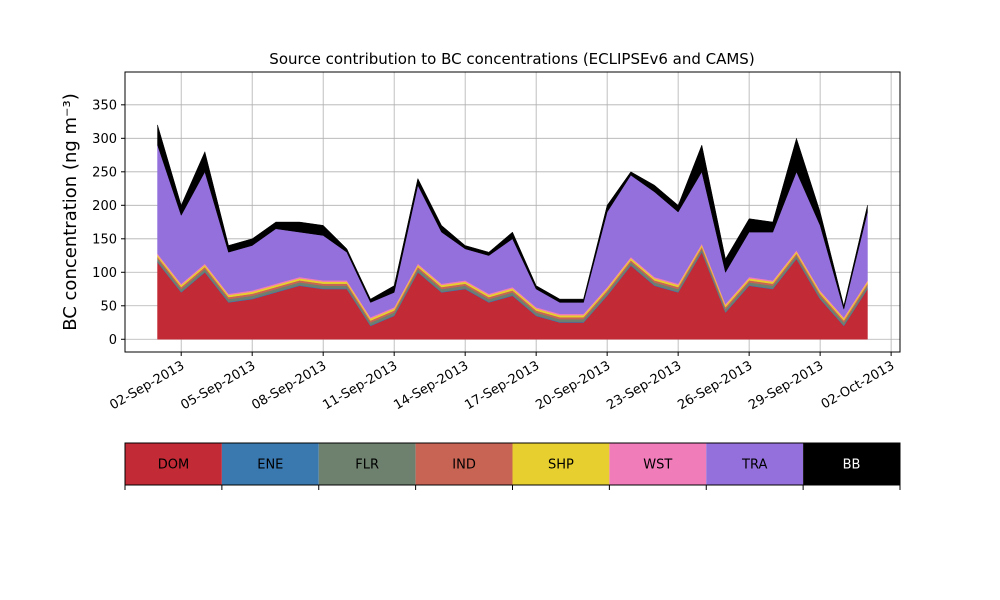  I want to click on y-tick-label: 200, so click(104, 206).